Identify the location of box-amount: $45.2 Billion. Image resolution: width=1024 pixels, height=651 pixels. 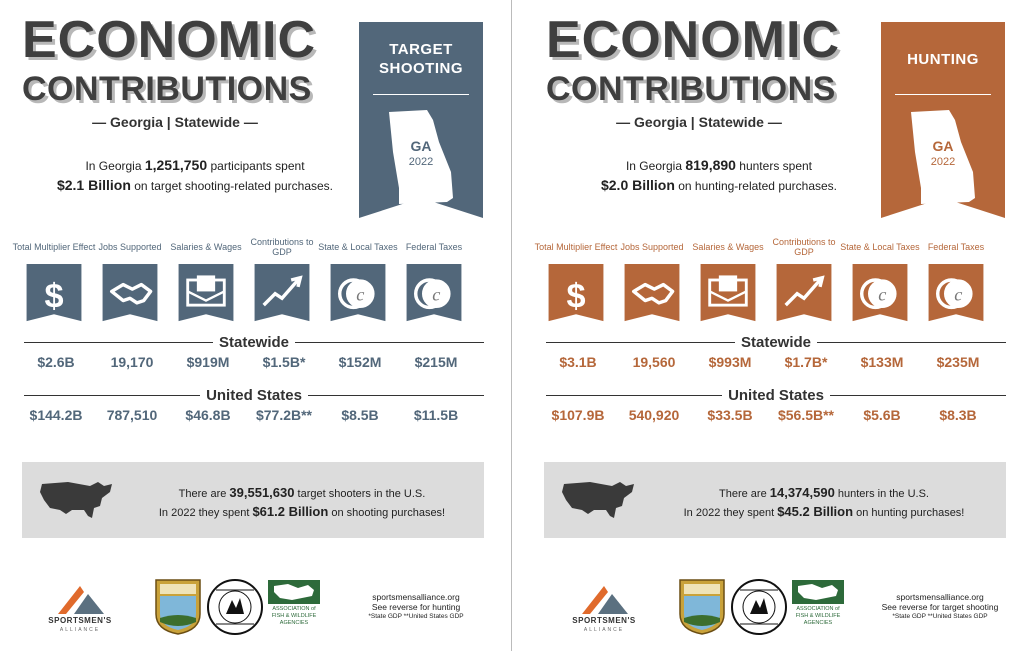
(815, 511).